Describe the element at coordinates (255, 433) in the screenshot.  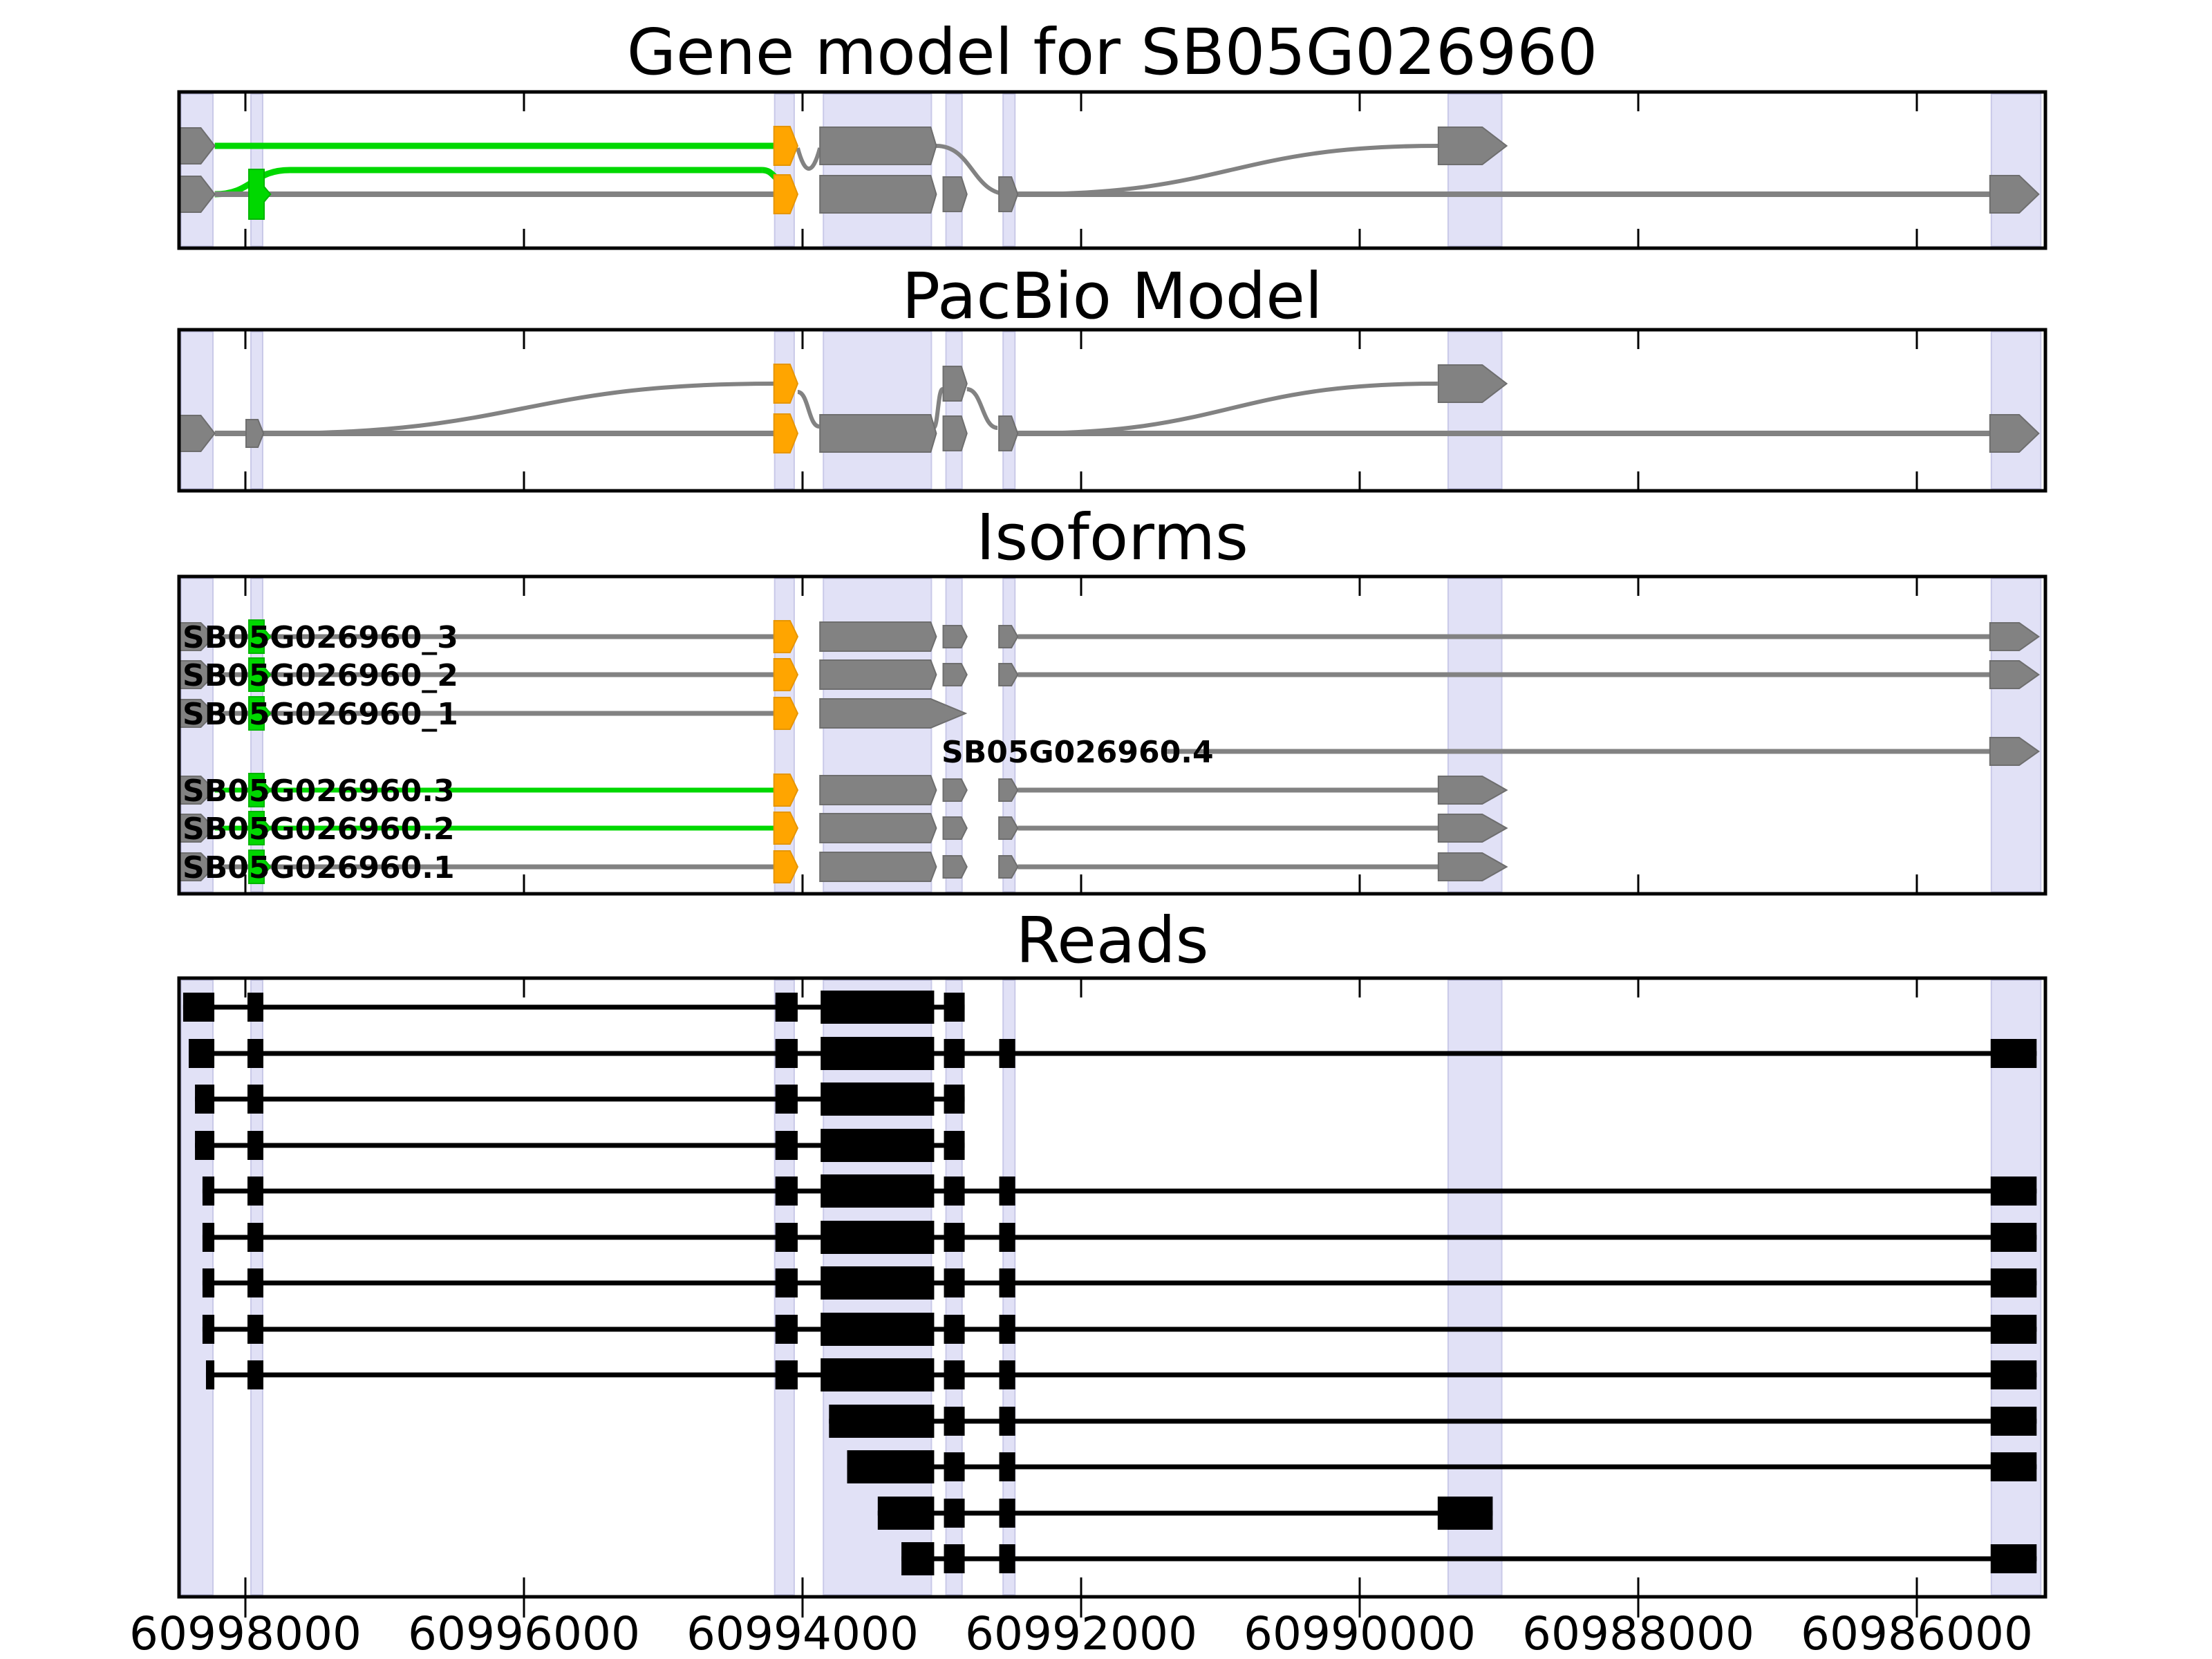
I see `pentB` at that location.